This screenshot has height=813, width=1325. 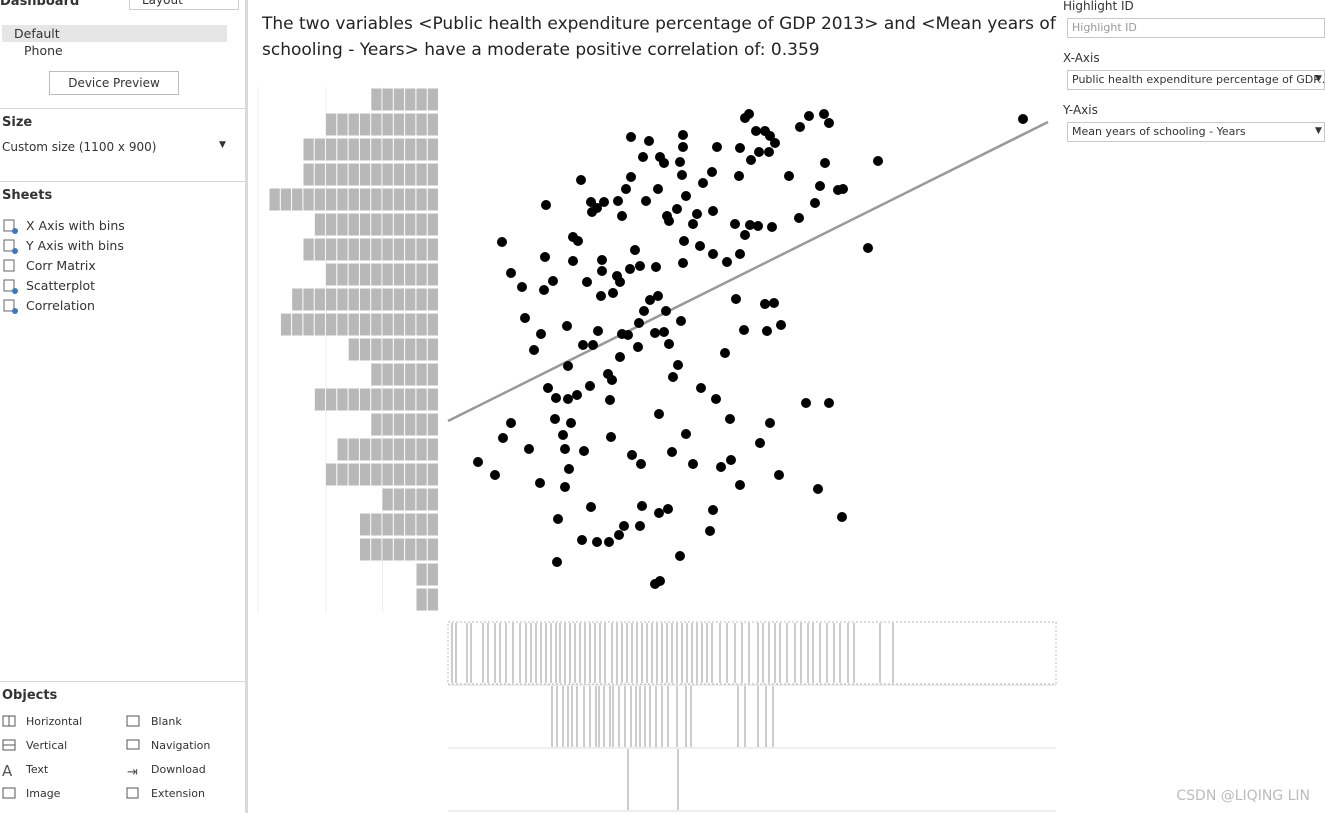 I want to click on object-item: Download, so click(x=178, y=769).